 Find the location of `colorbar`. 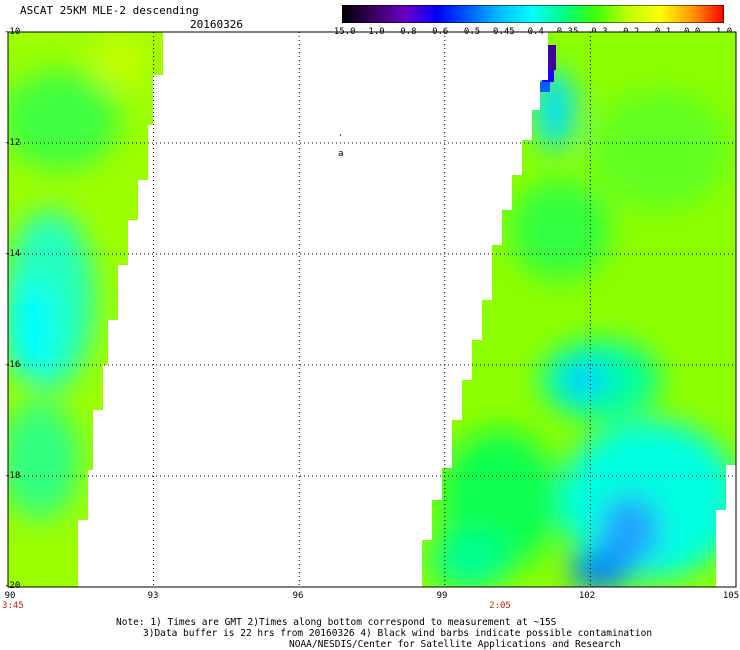

colorbar is located at coordinates (533, 14).